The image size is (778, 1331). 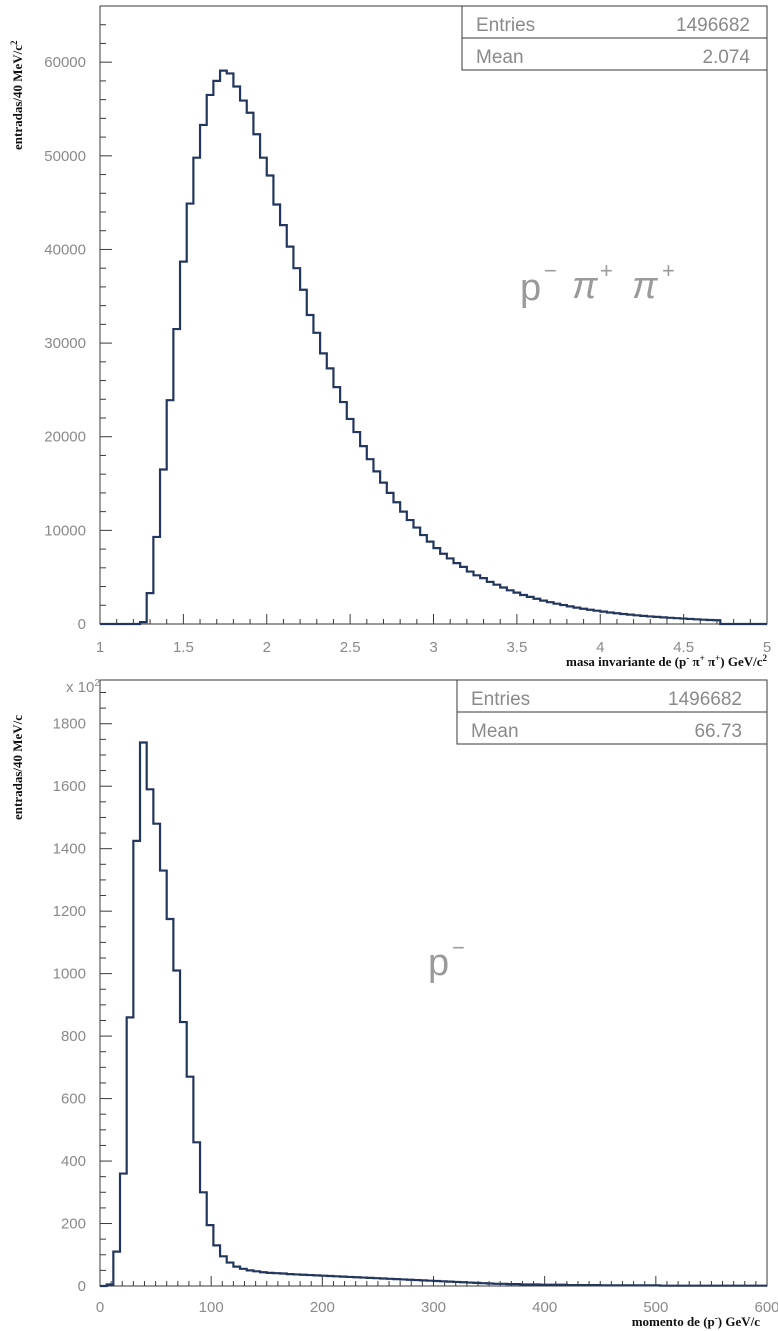 I want to click on y-tick-label: 30000, so click(x=65, y=343).